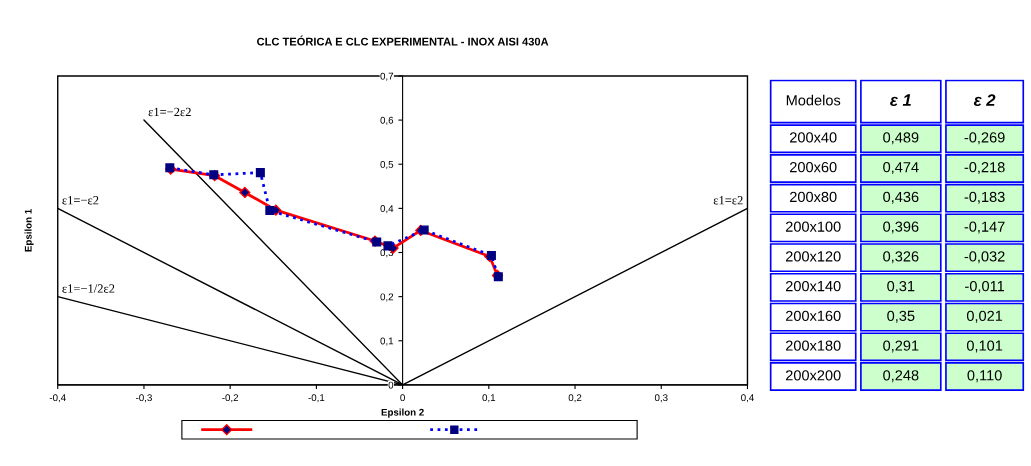 The width and height of the screenshot is (1031, 466). I want to click on y-tick-label: 0,4, so click(387, 209).